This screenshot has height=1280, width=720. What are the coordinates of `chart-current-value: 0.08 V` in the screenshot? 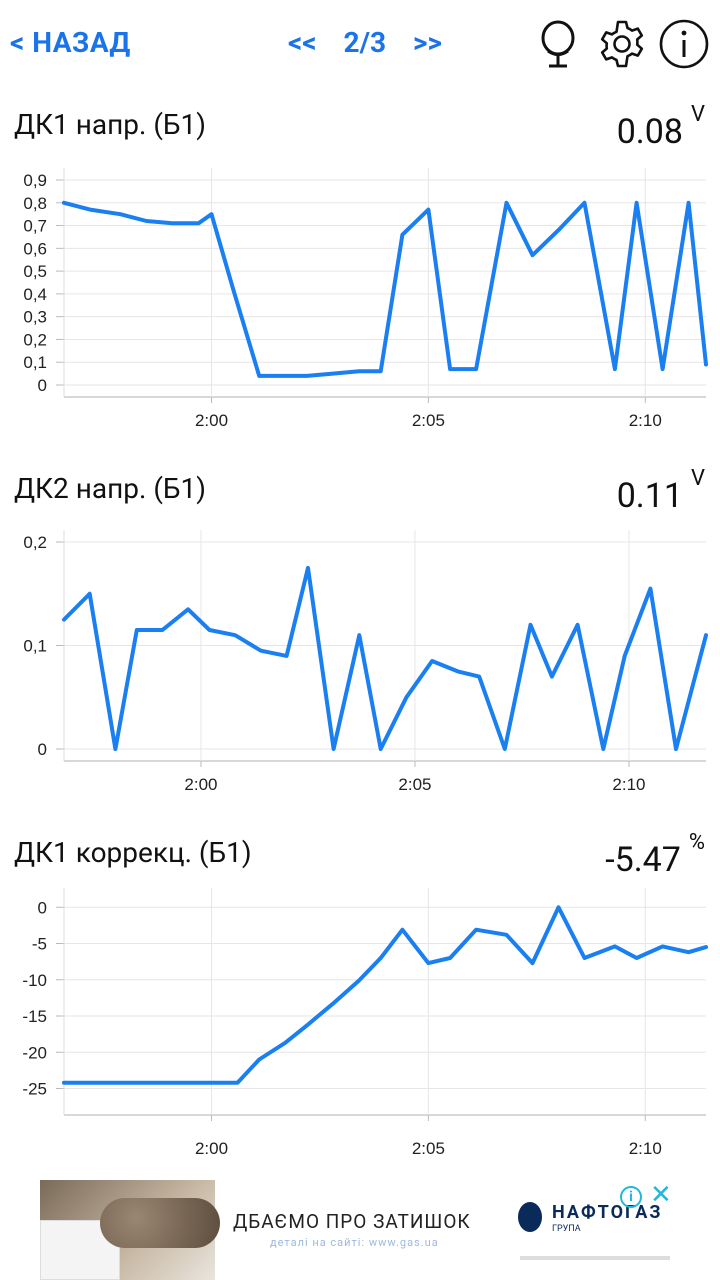 It's located at (660, 127).